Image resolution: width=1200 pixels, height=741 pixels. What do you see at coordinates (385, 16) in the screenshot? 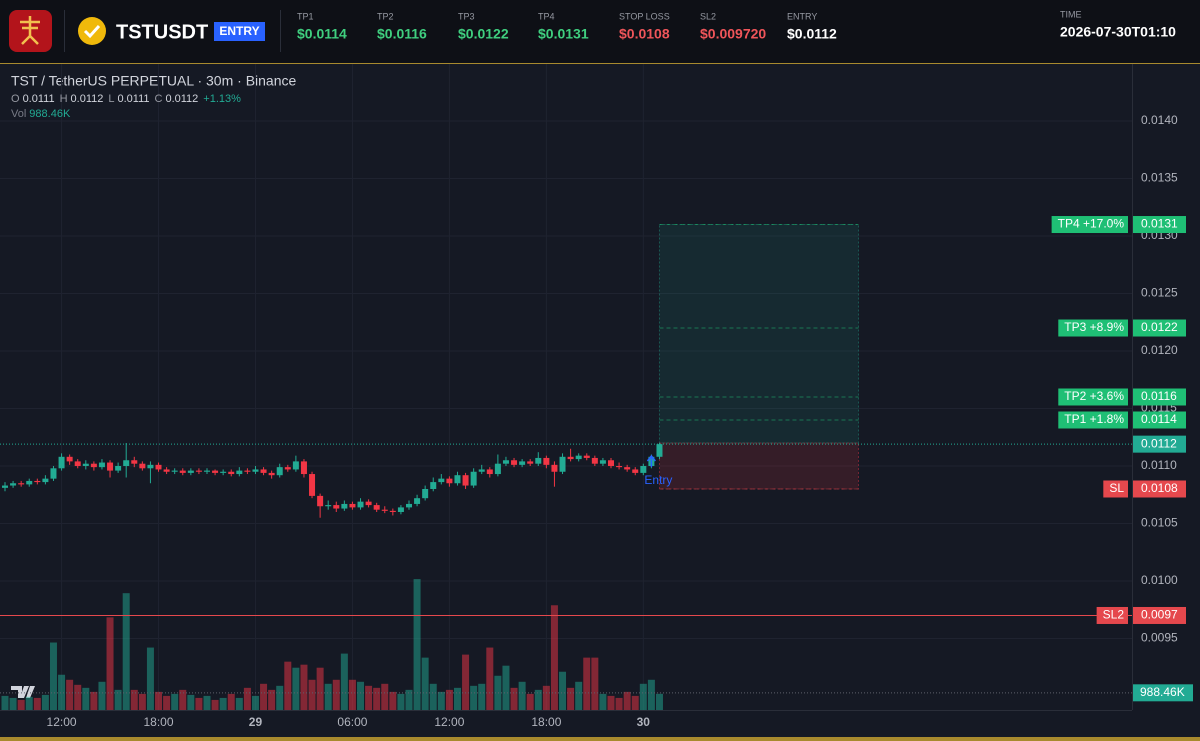
I see `level-label: TP2` at bounding box center [385, 16].